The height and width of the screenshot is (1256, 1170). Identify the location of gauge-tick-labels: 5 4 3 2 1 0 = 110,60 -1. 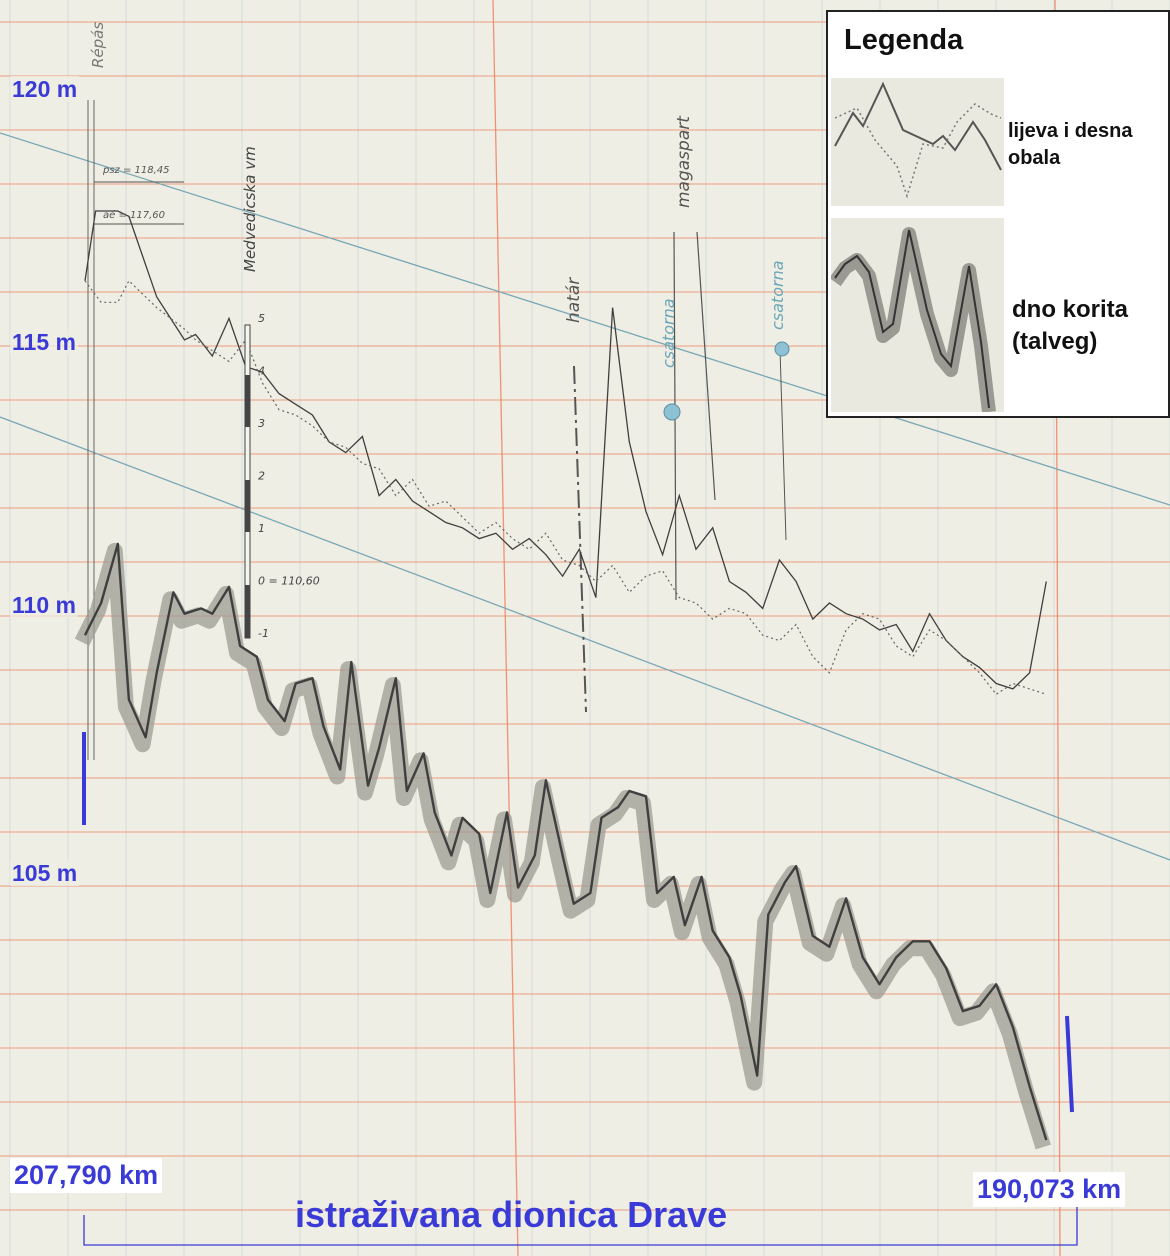
(289, 476).